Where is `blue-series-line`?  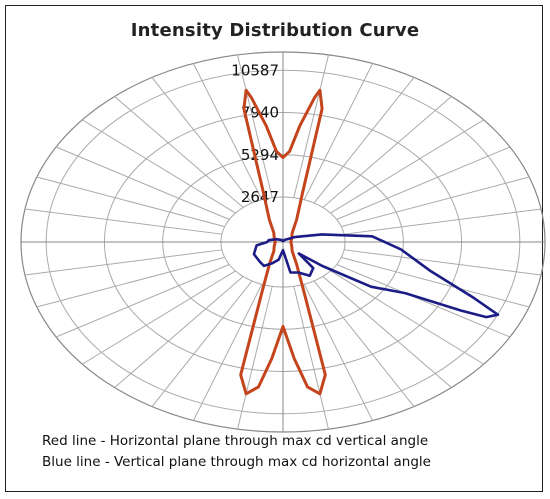 blue-series-line is located at coordinates (376, 276).